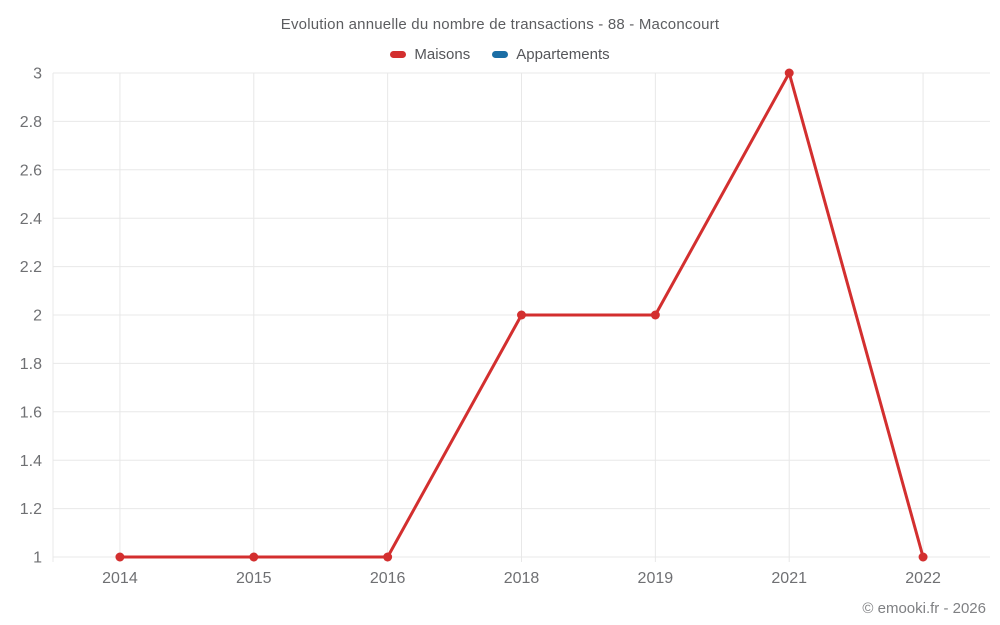 This screenshot has height=625, width=1000. Describe the element at coordinates (924, 608) in the screenshot. I see `watermark: © emooki.fr - 2026` at that location.